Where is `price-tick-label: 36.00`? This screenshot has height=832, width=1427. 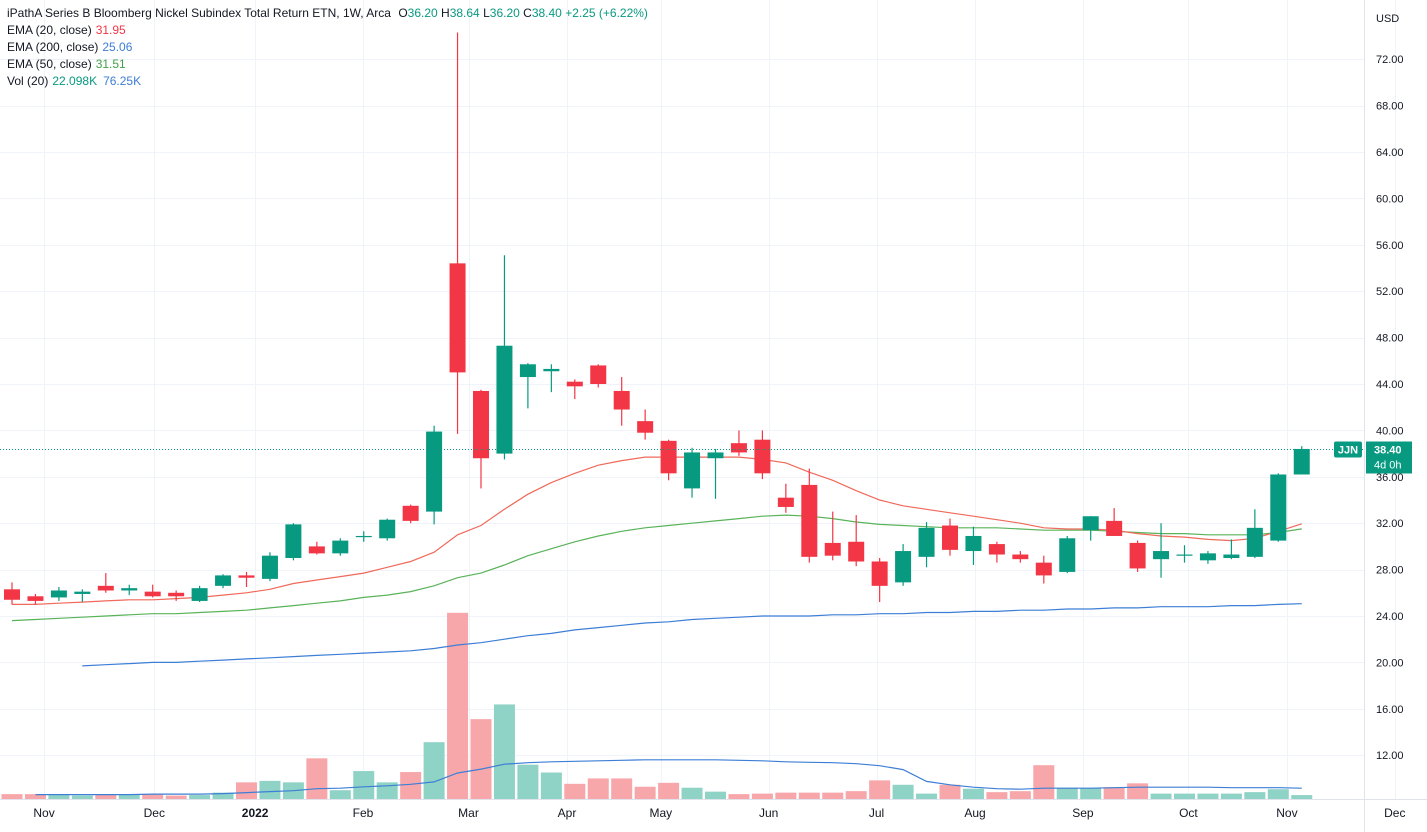
price-tick-label: 36.00 is located at coordinates (1390, 478).